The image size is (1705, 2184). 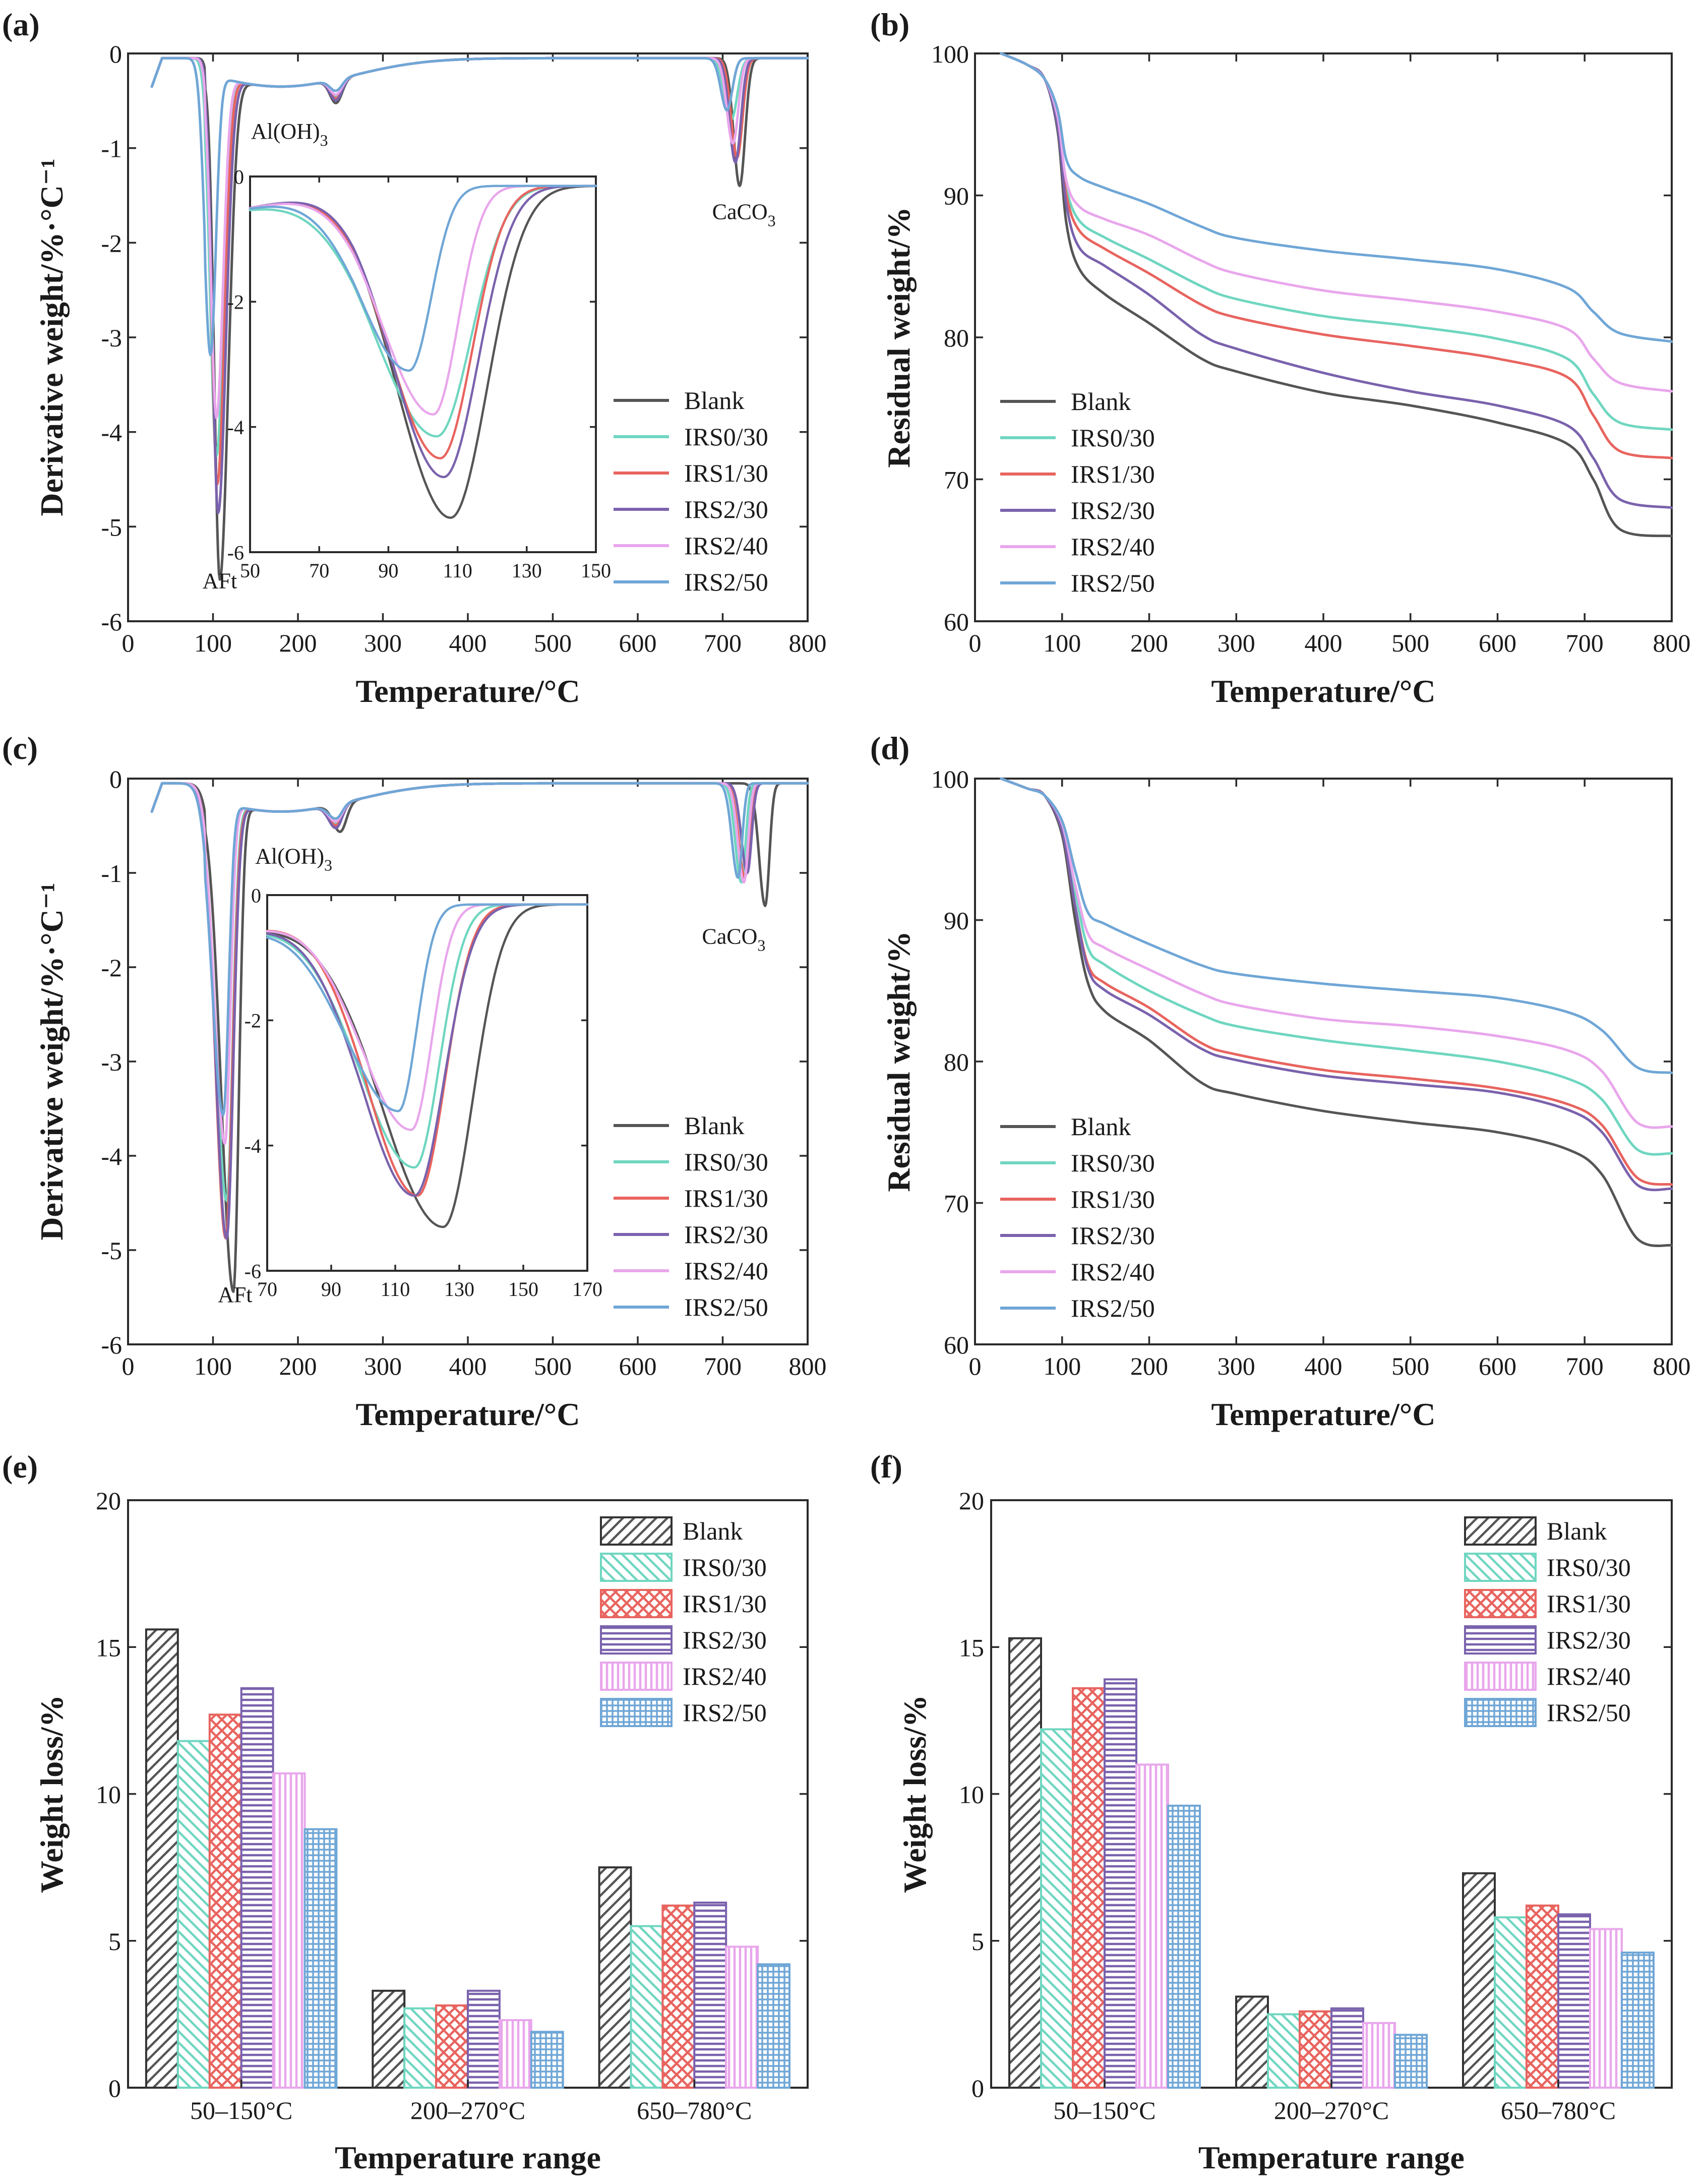 I want to click on annotation-aft: AFt, so click(x=220, y=580).